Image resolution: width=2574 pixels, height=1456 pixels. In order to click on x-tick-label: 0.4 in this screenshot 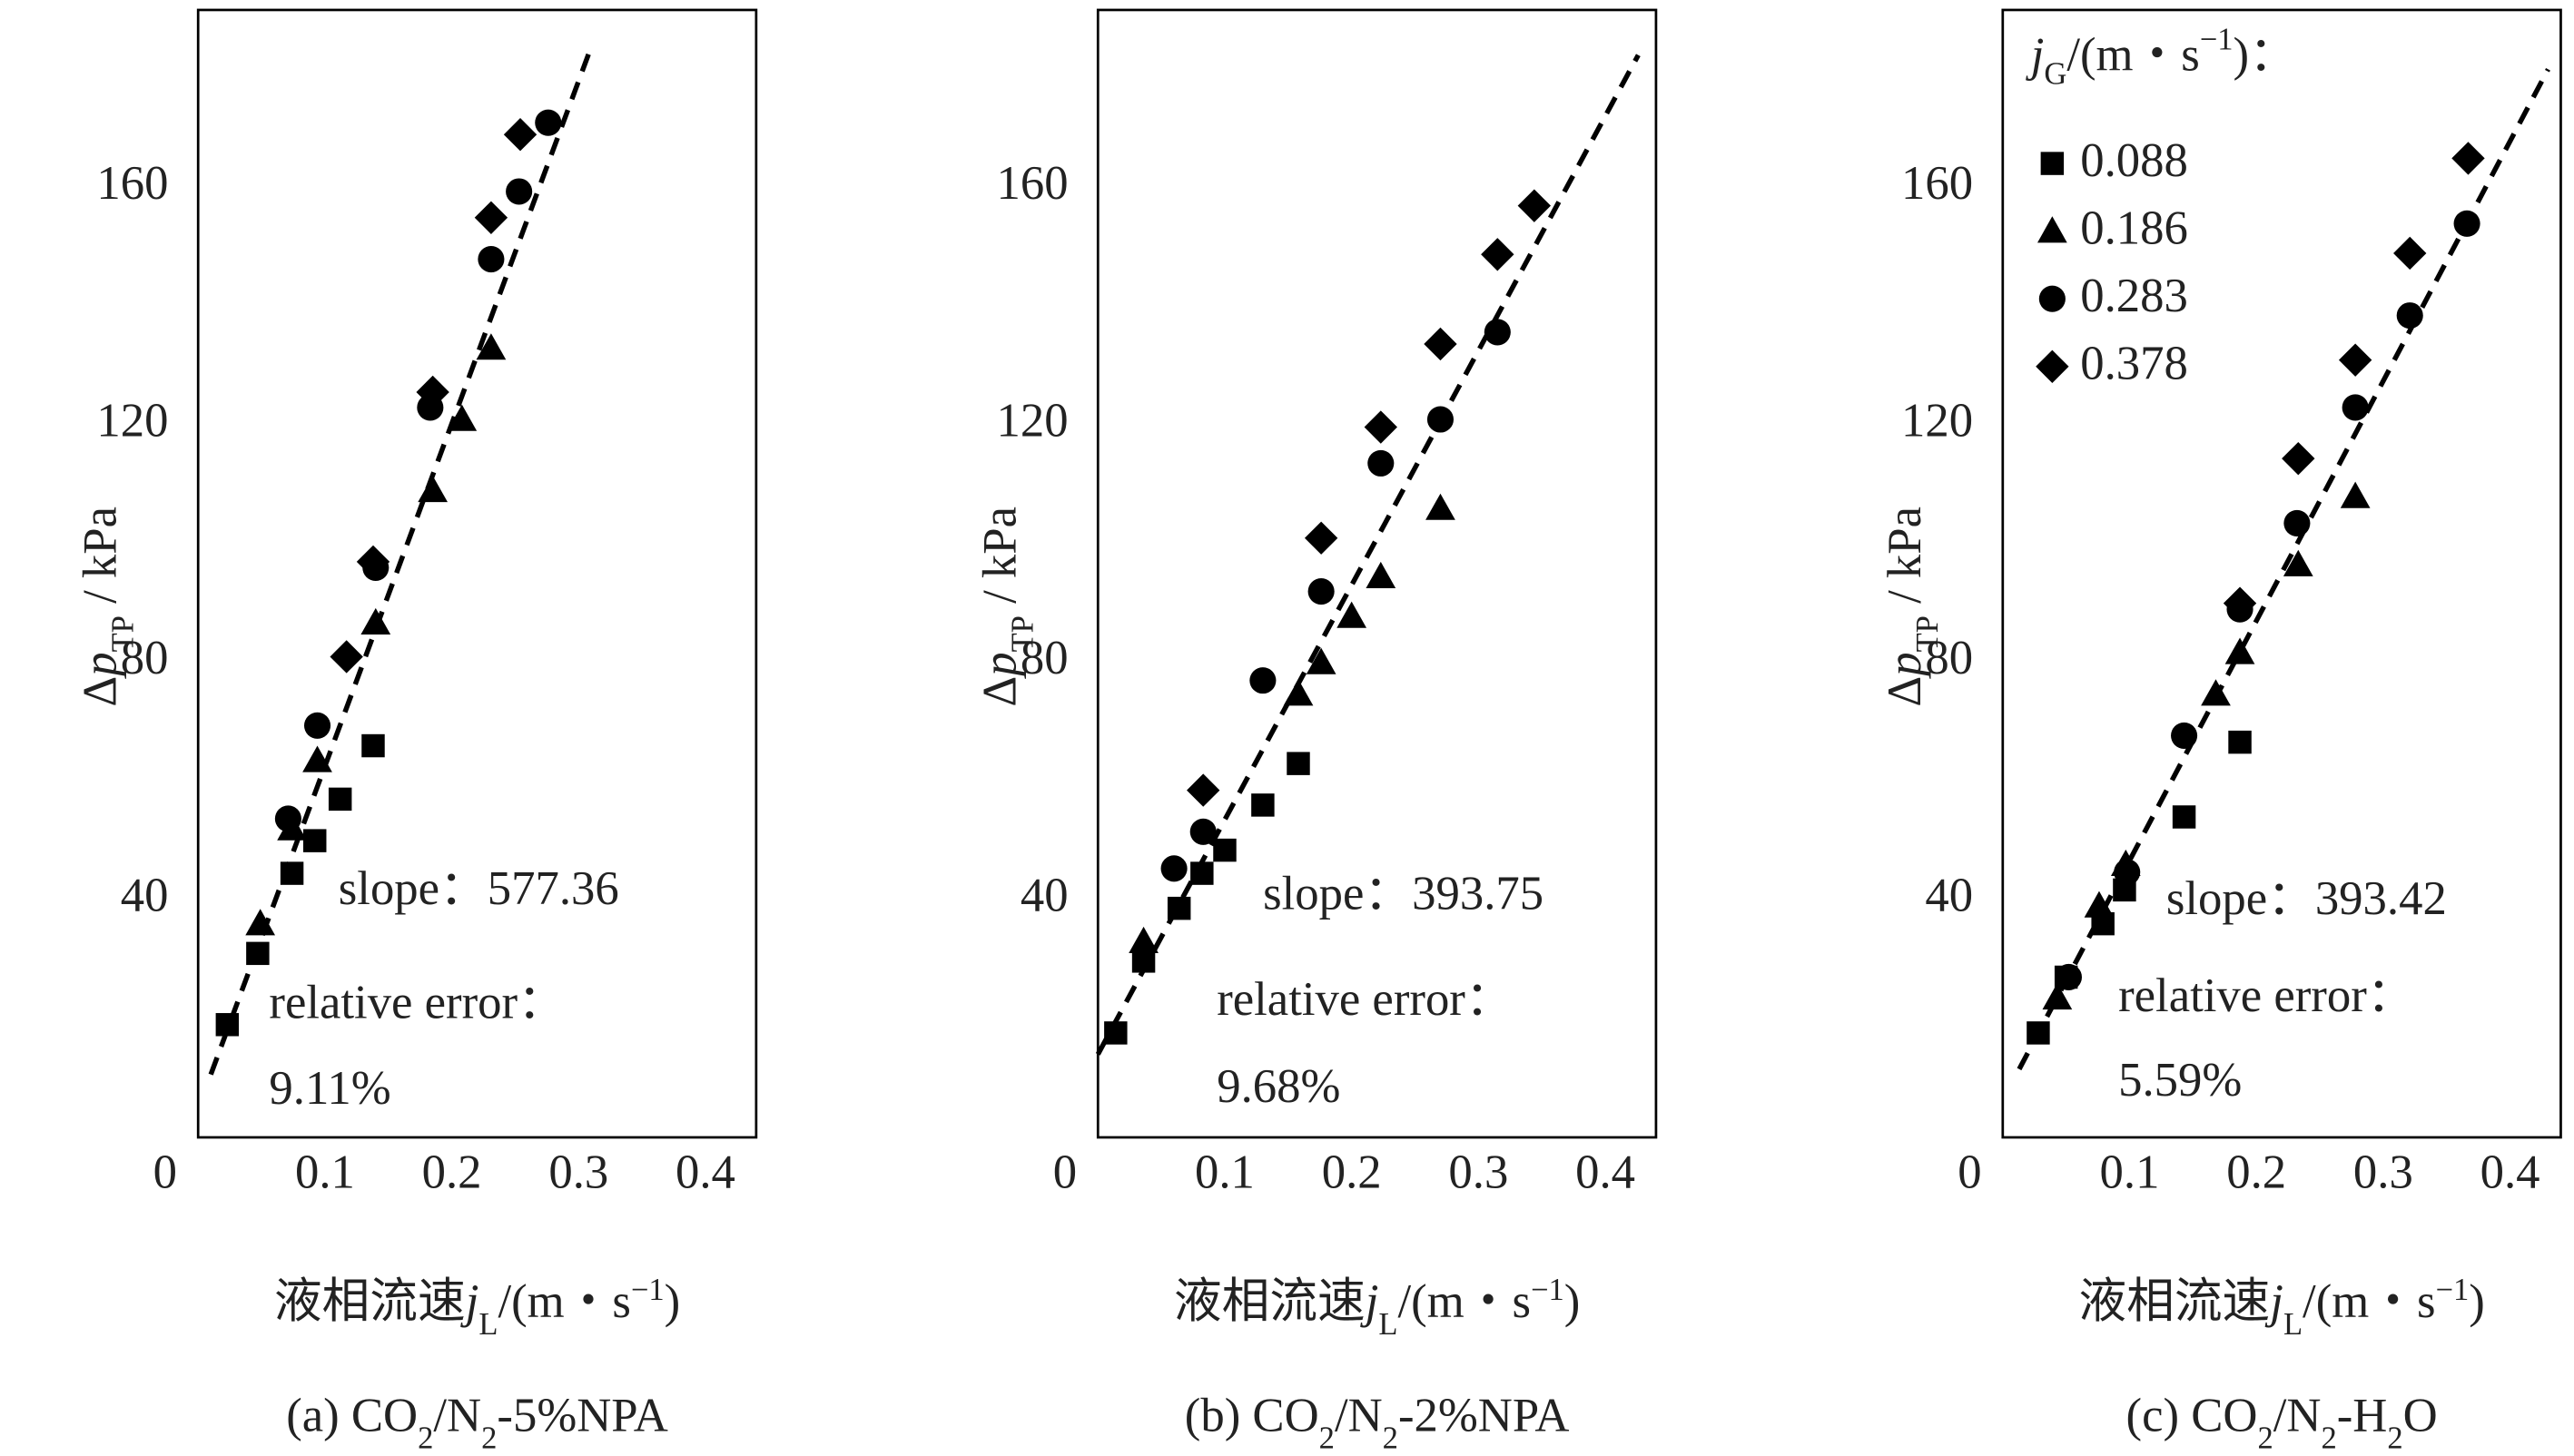, I will do `click(2510, 1172)`.